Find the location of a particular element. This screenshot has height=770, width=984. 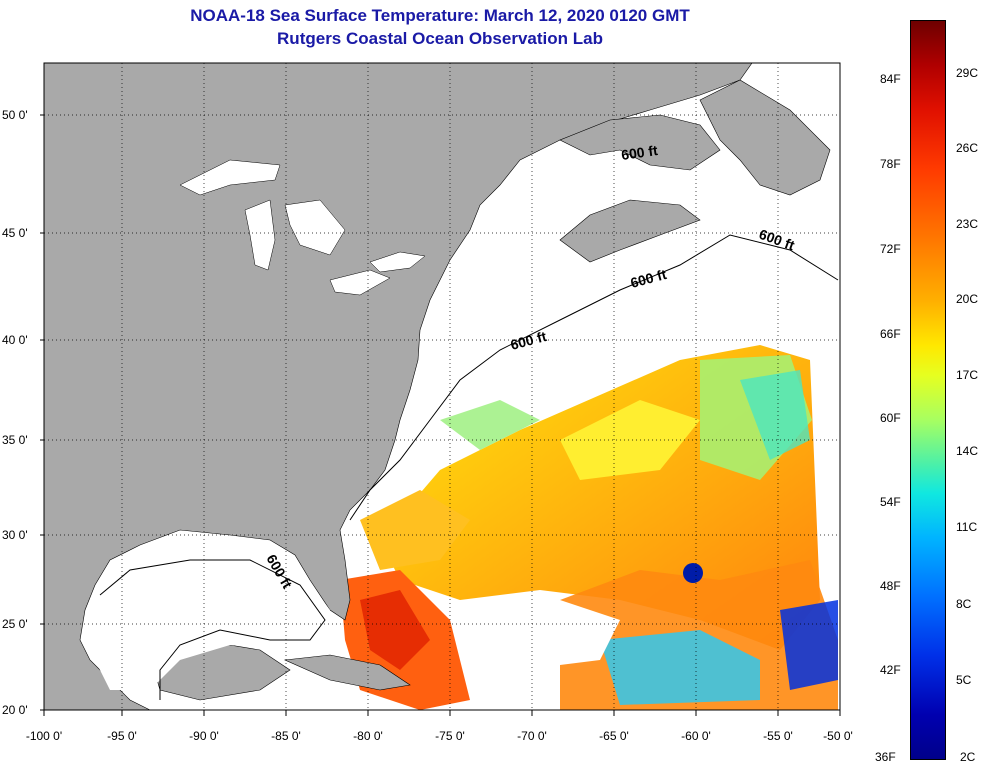

colorbar-c-23: 23C is located at coordinates (967, 224).